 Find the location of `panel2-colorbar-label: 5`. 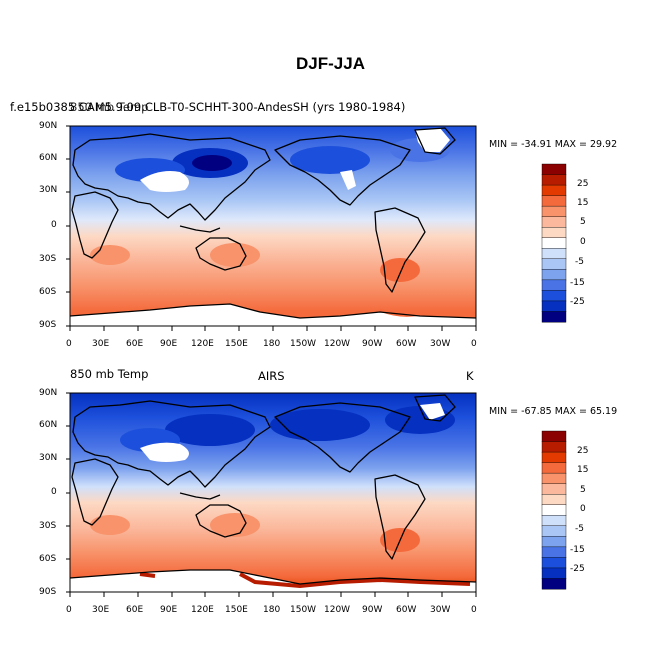

panel2-colorbar-label: 5 is located at coordinates (583, 490).